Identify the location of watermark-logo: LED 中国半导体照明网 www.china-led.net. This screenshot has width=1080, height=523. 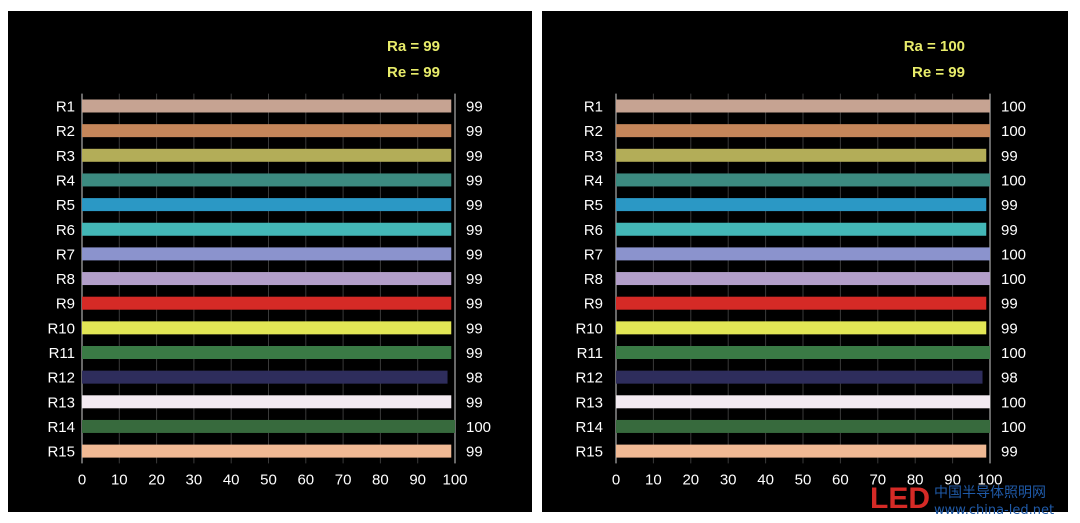
(962, 500).